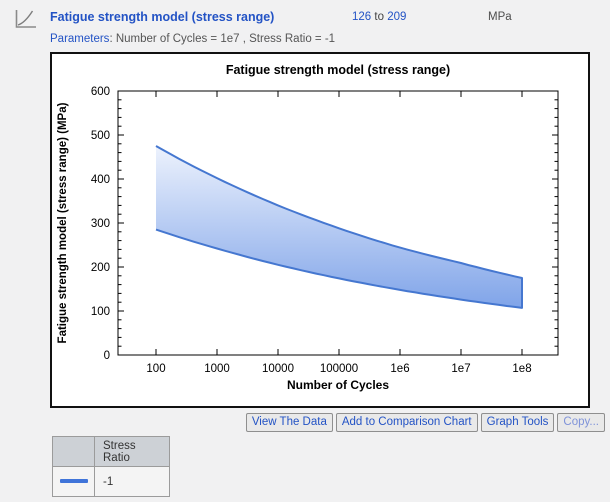 This screenshot has height=502, width=610. What do you see at coordinates (132, 481) in the screenshot?
I see `legend-row-label: -1` at bounding box center [132, 481].